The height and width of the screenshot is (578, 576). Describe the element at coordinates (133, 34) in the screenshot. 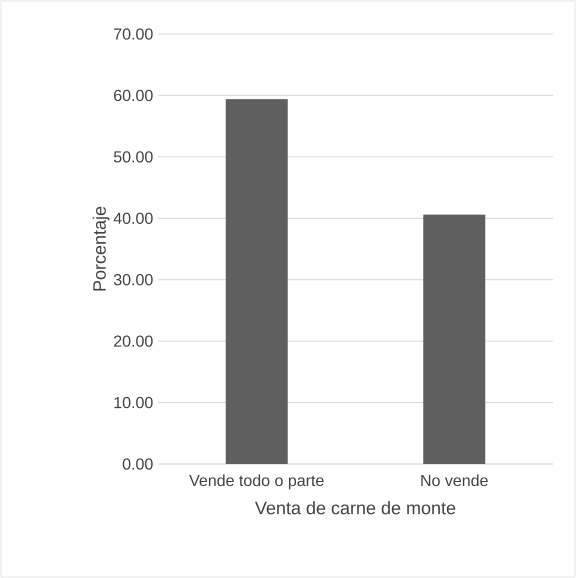

I see `y-tick-label: 70.00` at that location.